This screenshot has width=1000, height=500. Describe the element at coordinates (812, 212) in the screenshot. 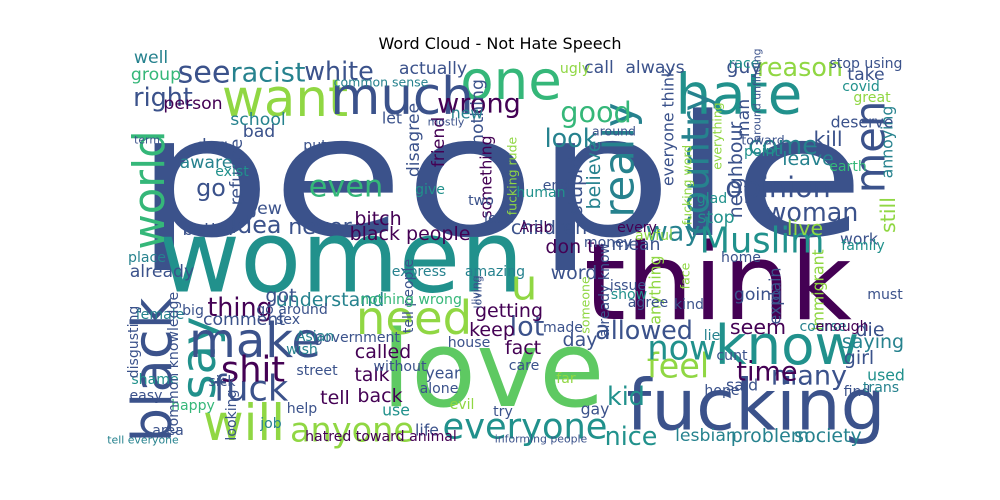

I see `word-woman: woman` at that location.